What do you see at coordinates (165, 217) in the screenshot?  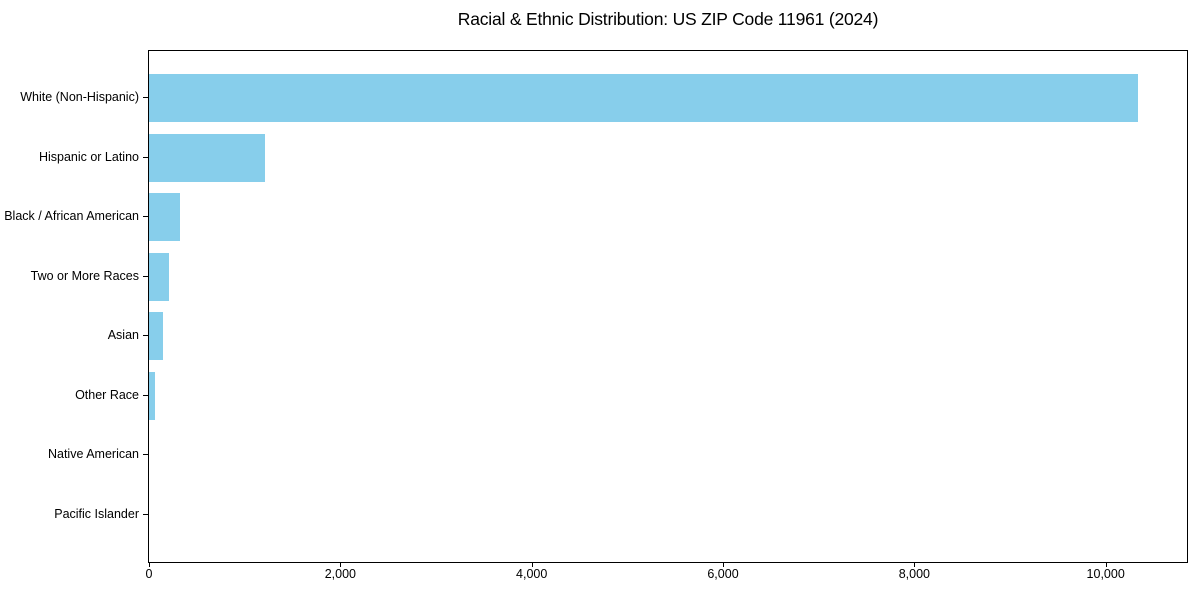 I see `bar-black-african-american` at bounding box center [165, 217].